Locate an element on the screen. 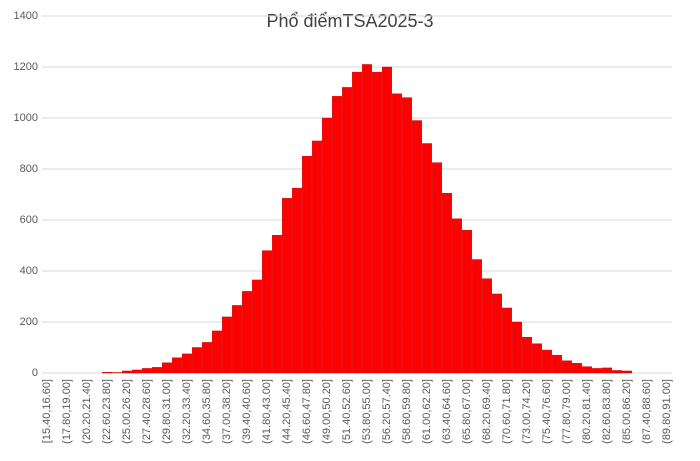  y-tick-label: 800 is located at coordinates (29, 169).